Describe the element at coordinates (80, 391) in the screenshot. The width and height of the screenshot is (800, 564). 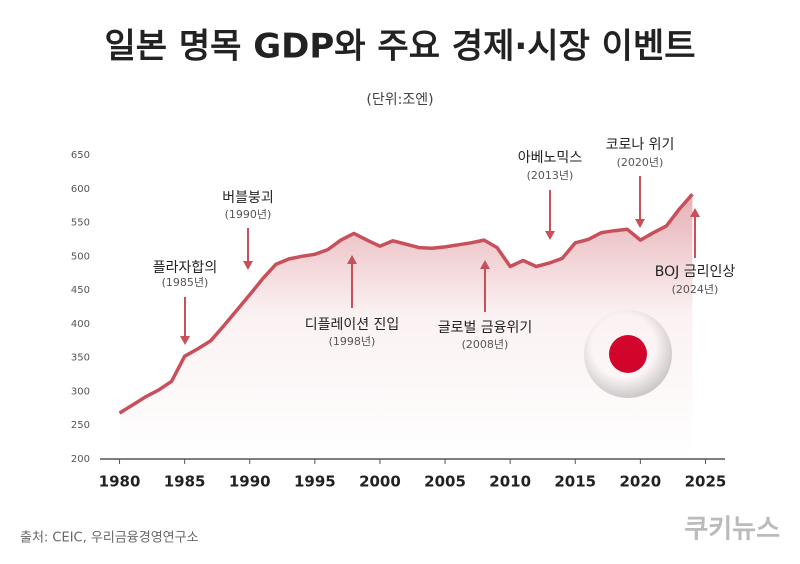
I see `y-tick-label: 300` at that location.